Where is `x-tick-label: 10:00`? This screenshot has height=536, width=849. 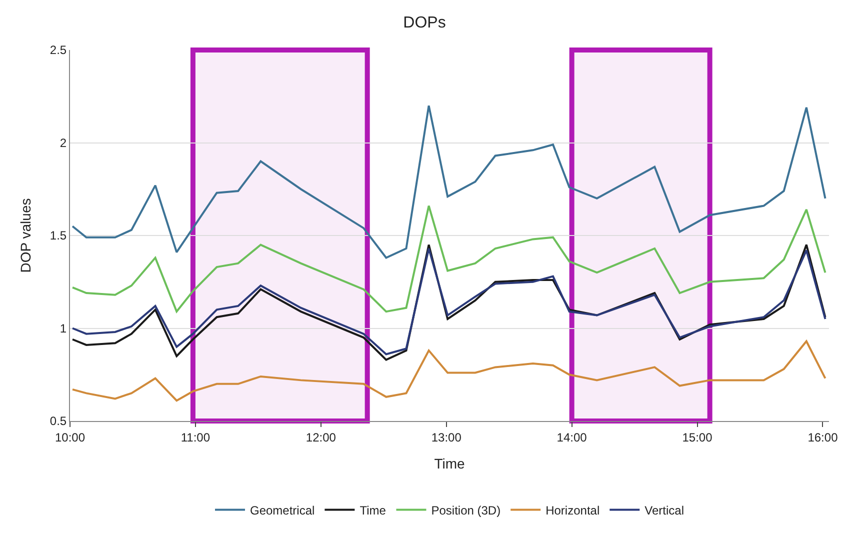 x-tick-label: 10:00 is located at coordinates (70, 437).